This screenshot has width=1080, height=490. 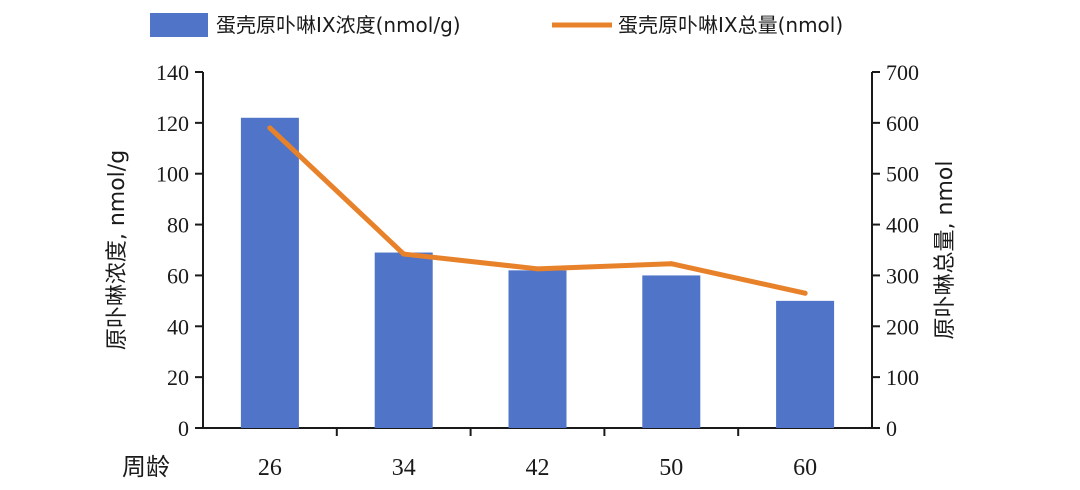 I want to click on left-tick-label: 80, so click(x=178, y=225).